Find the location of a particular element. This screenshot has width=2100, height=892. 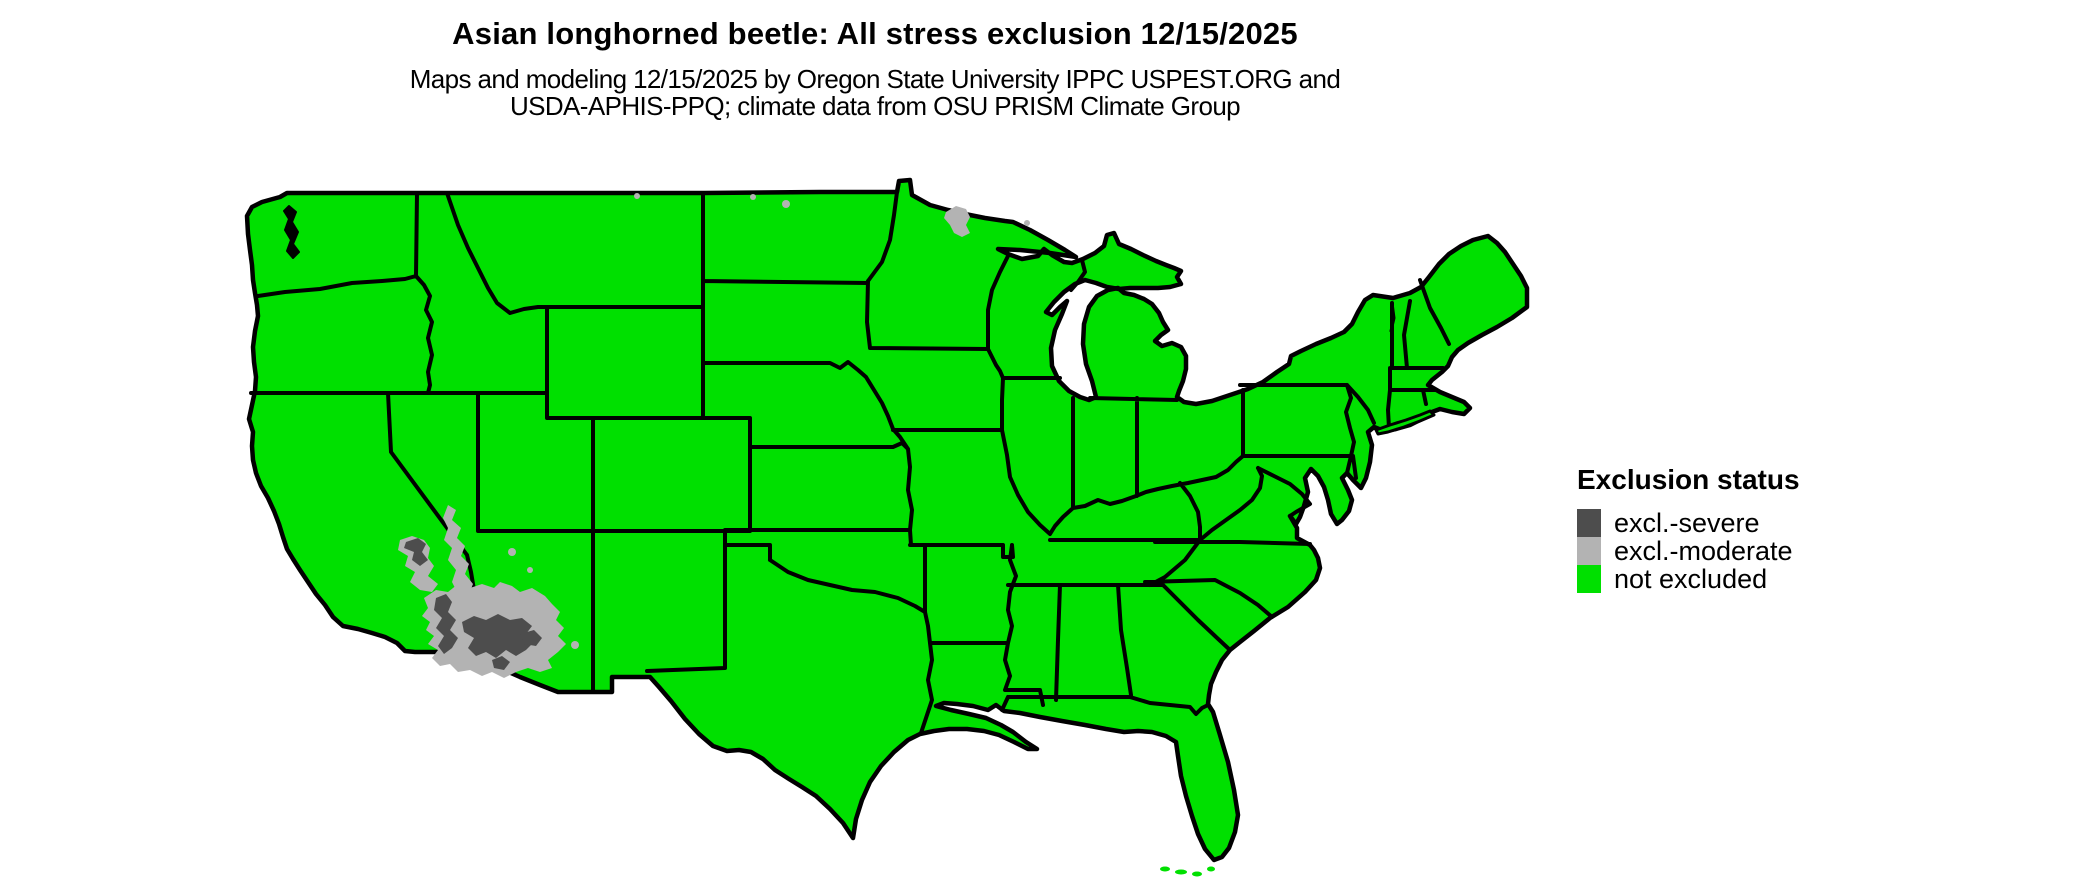

not-excluded-label: not excluded is located at coordinates (1691, 579).